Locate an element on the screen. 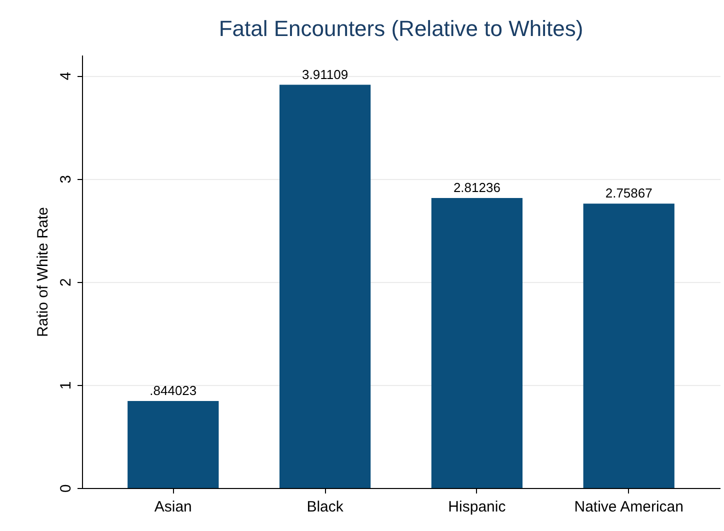 The image size is (724, 531). y-tick-label: 1 is located at coordinates (66, 385).